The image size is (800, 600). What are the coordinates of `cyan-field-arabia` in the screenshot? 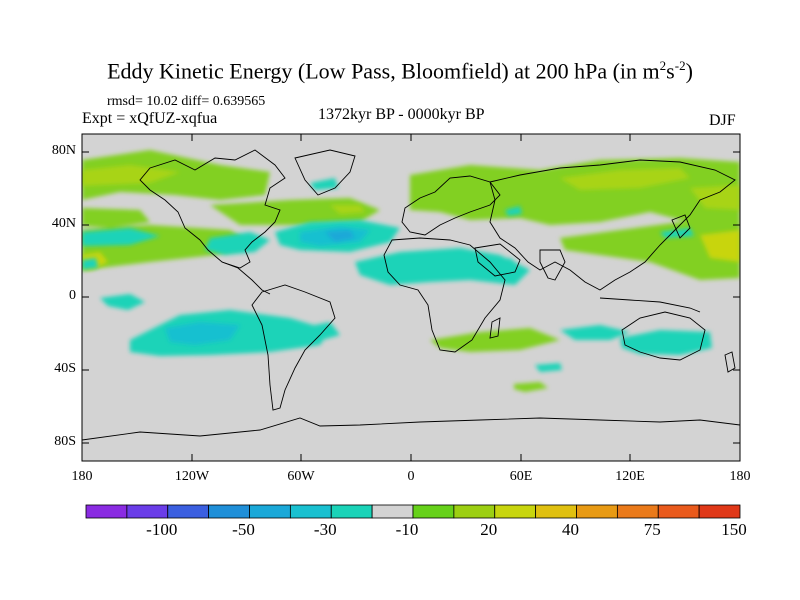 It's located at (502, 267).